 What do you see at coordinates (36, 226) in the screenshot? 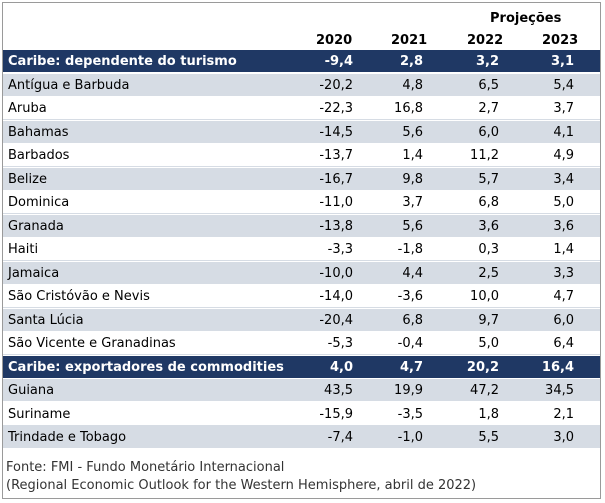
I see `row-label: Granada` at bounding box center [36, 226].